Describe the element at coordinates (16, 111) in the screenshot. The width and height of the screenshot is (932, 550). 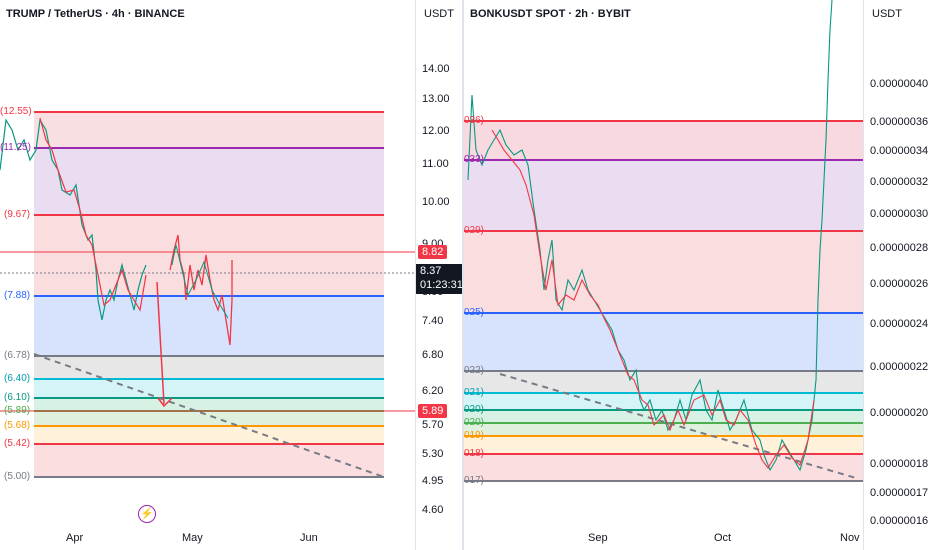
I see `fib-label: (12.55)` at that location.